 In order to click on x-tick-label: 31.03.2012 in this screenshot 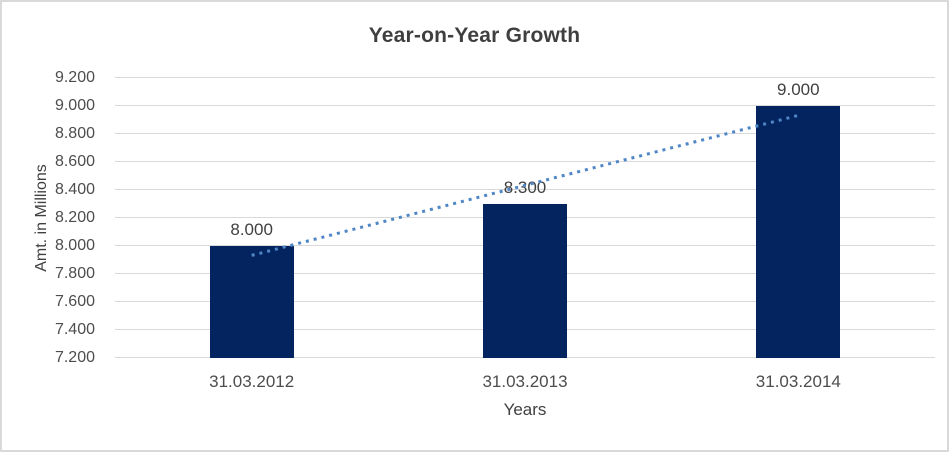, I will do `click(252, 381)`.